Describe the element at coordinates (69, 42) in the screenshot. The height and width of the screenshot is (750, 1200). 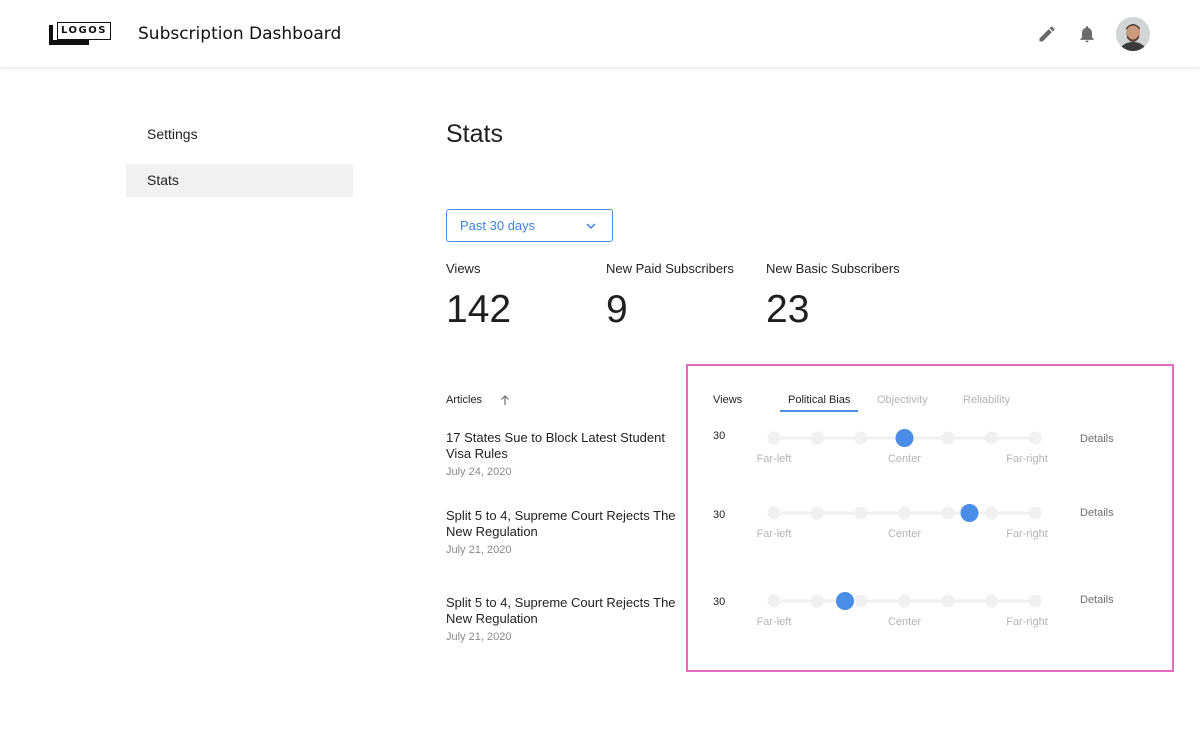
I see `logo-base-shape` at that location.